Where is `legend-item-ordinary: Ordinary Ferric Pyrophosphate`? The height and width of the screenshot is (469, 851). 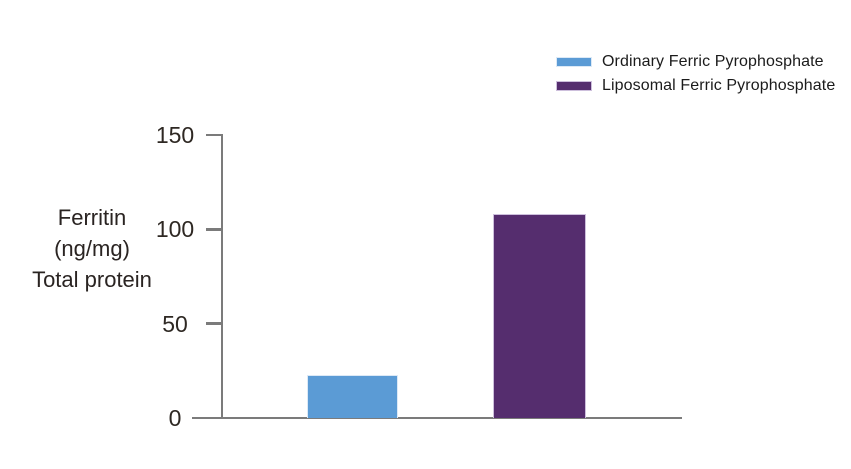
legend-item-ordinary: Ordinary Ferric Pyrophosphate is located at coordinates (695, 62).